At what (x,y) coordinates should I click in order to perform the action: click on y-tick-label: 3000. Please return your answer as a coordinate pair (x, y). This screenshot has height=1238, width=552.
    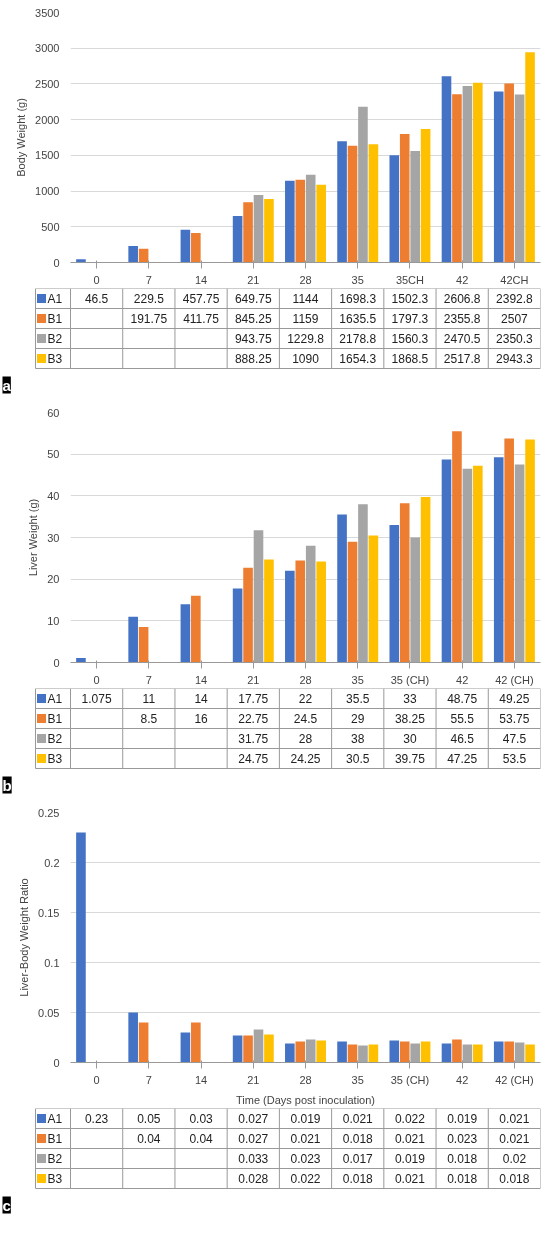
    Looking at the image, I should click on (47, 48).